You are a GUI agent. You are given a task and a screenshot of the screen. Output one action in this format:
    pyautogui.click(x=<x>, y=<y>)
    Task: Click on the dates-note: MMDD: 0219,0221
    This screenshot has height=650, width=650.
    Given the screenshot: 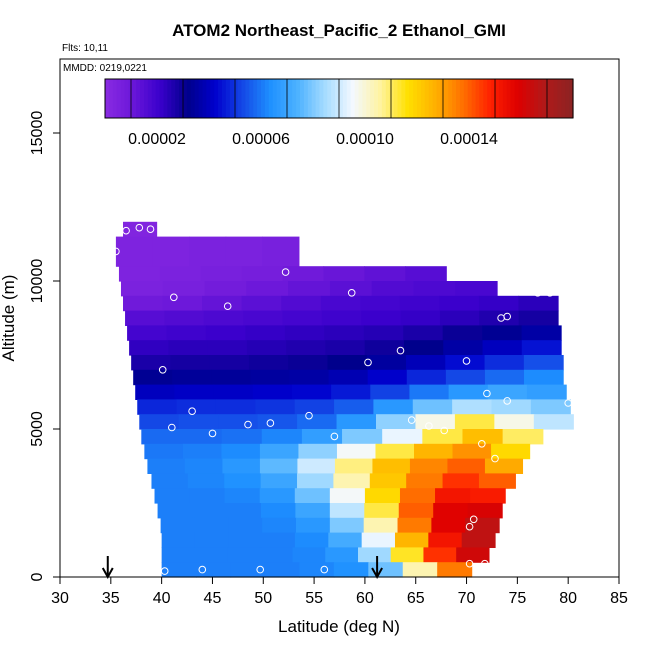 What is the action you would take?
    pyautogui.click(x=105, y=68)
    